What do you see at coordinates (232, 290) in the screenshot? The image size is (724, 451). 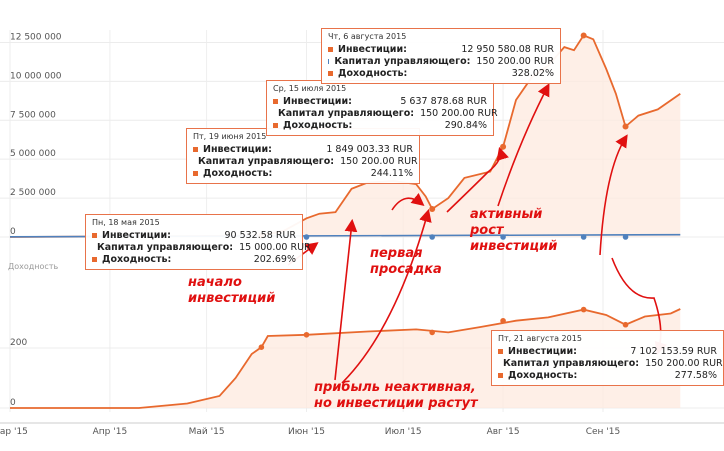 I see `annotation-a1: начало инвестиций` at bounding box center [232, 290].